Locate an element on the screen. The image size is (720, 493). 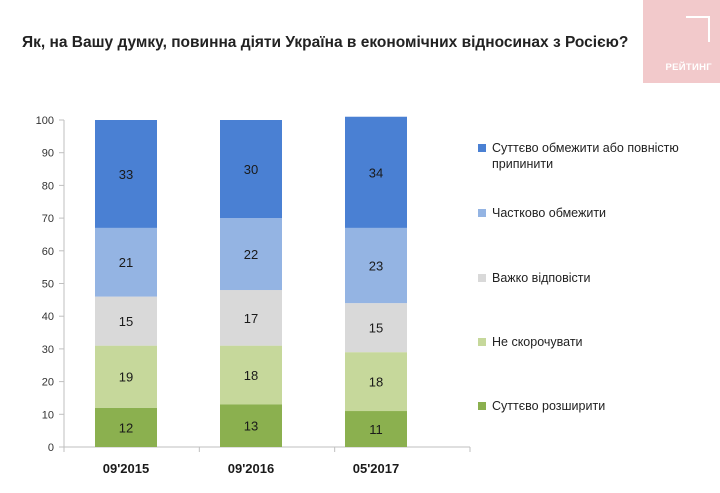
y-tick-label: 0 is located at coordinates (51, 448).